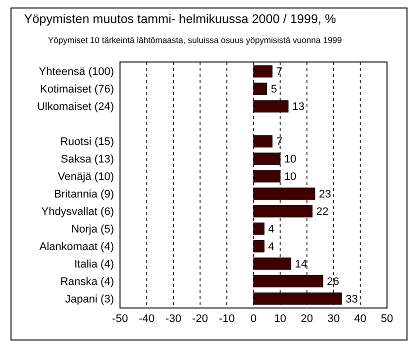  I want to click on y-tick-label: Japani (3), so click(89, 299).